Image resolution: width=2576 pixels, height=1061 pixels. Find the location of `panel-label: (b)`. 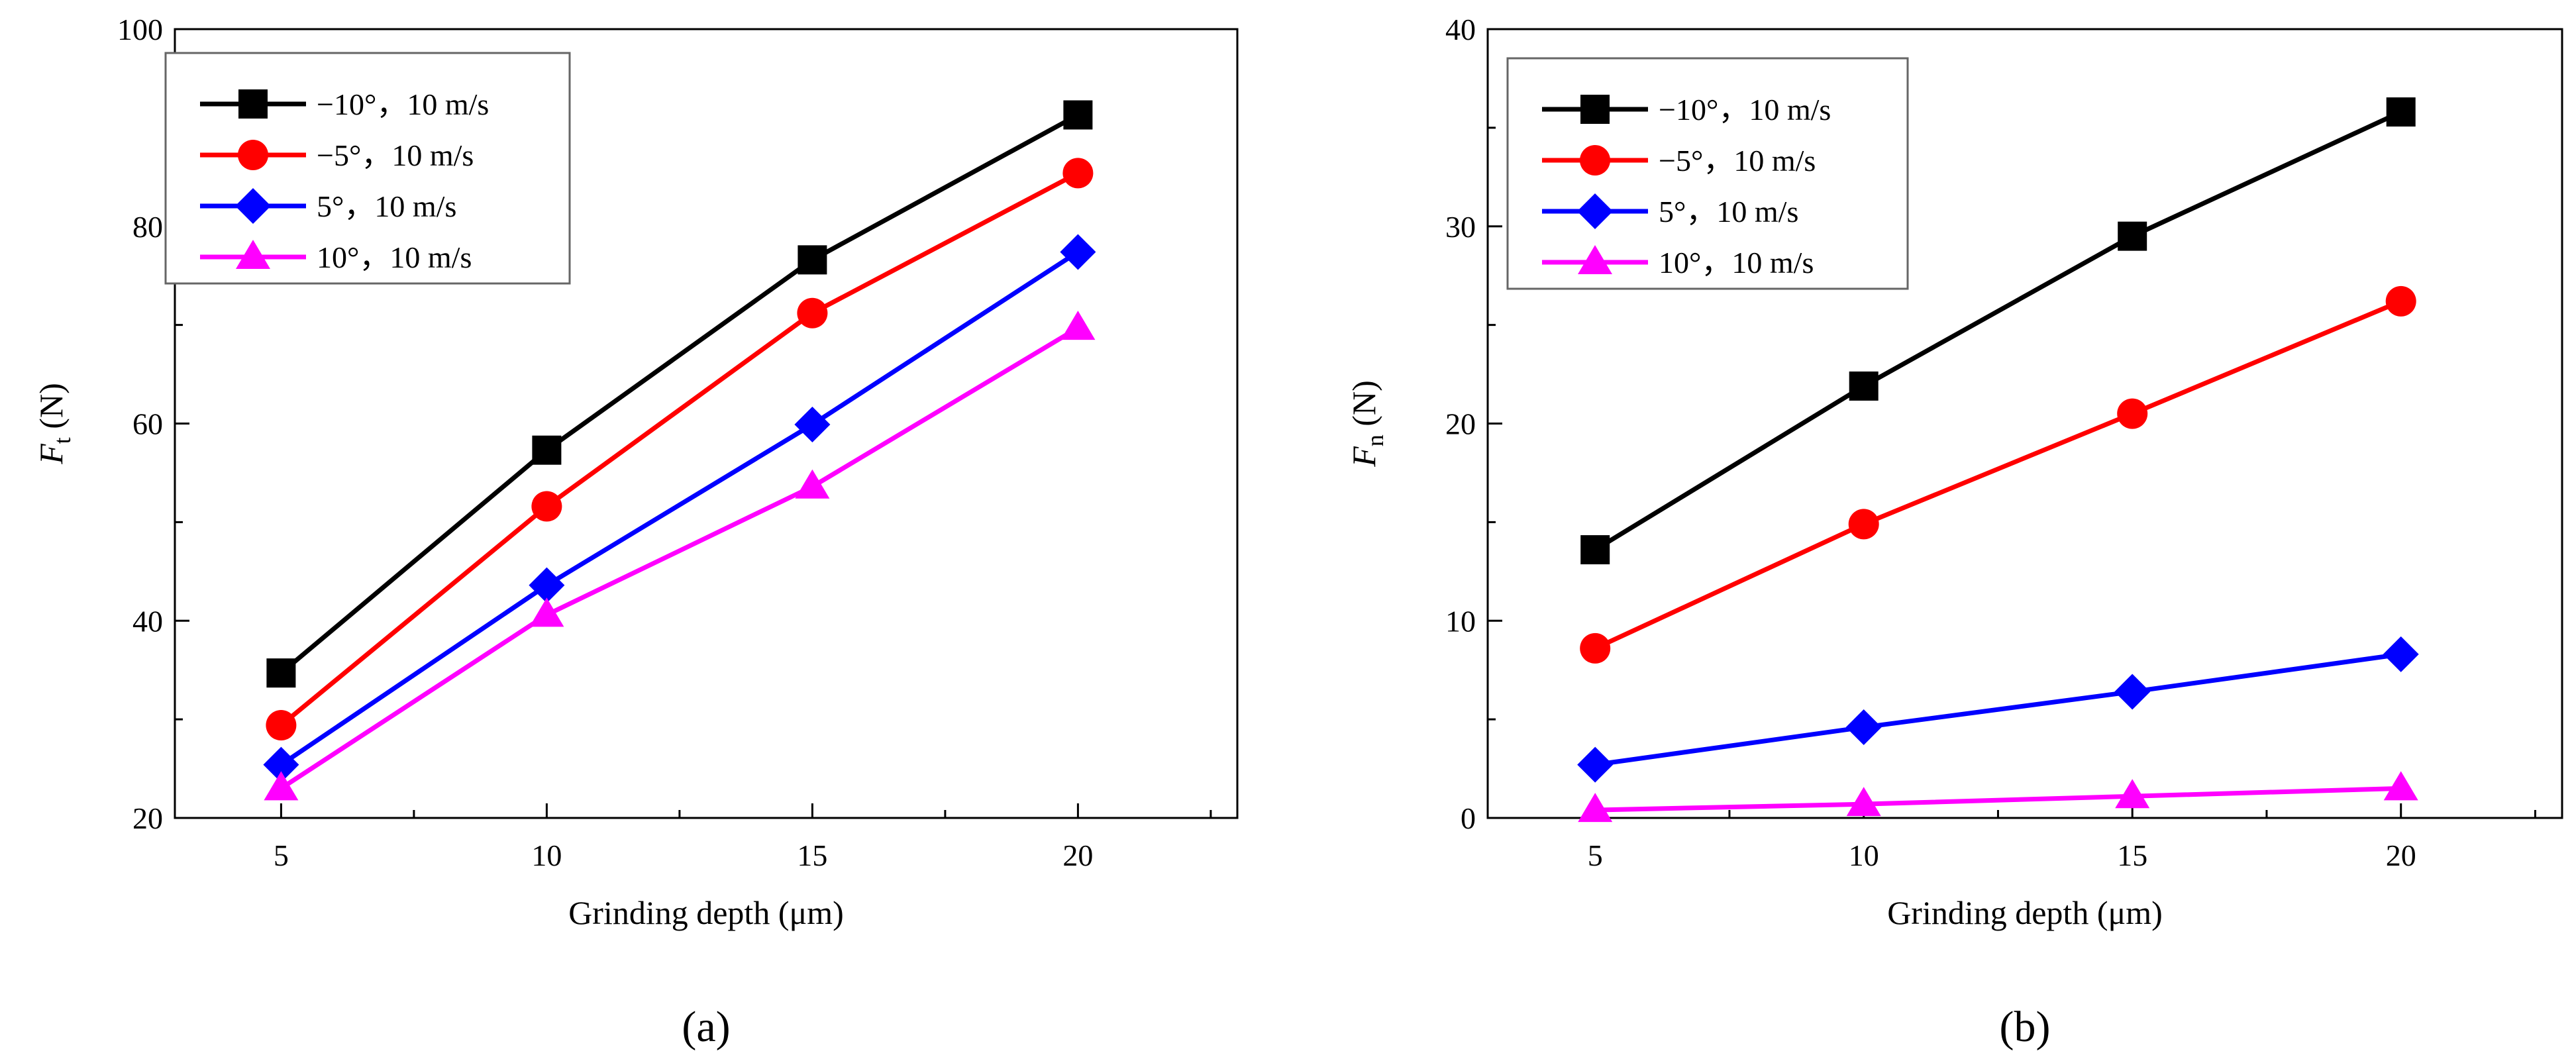

panel-label: (b) is located at coordinates (2025, 1027).